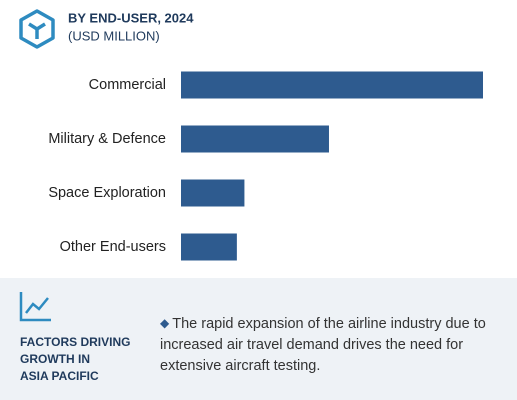 Image resolution: width=517 pixels, height=400 pixels. Describe the element at coordinates (114, 35) in the screenshot. I see `chart-subtitle: (USD MILLION)` at that location.